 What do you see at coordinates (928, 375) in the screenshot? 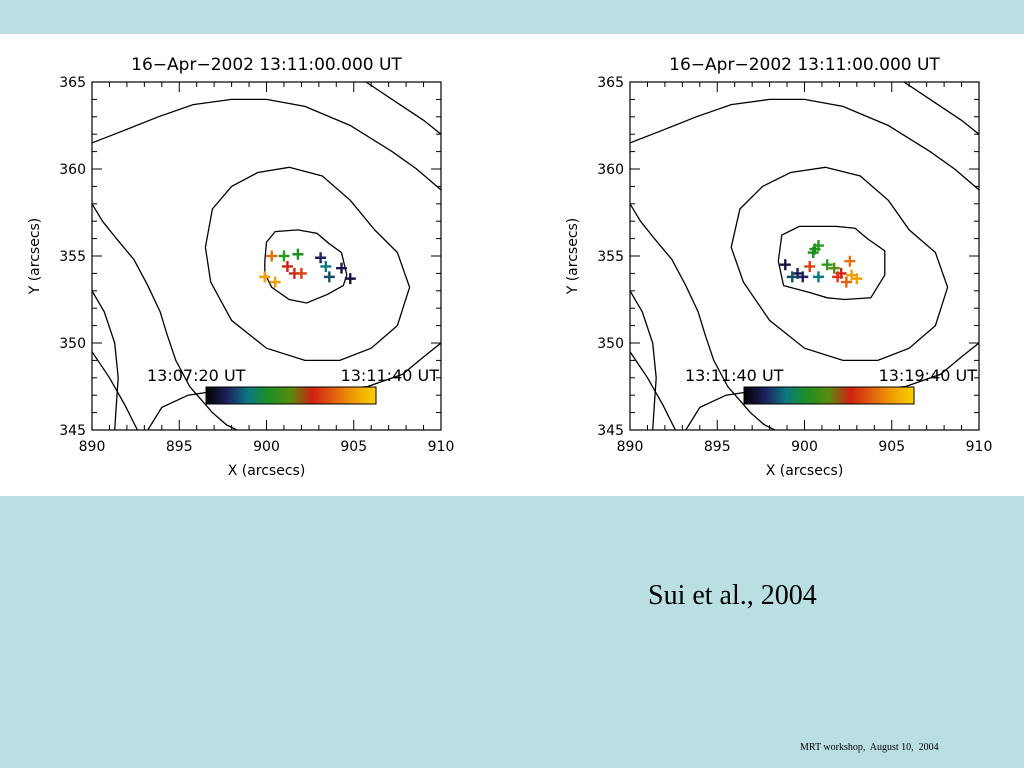
I see `colorbar-end-label: 13:19:40 UT` at bounding box center [928, 375].